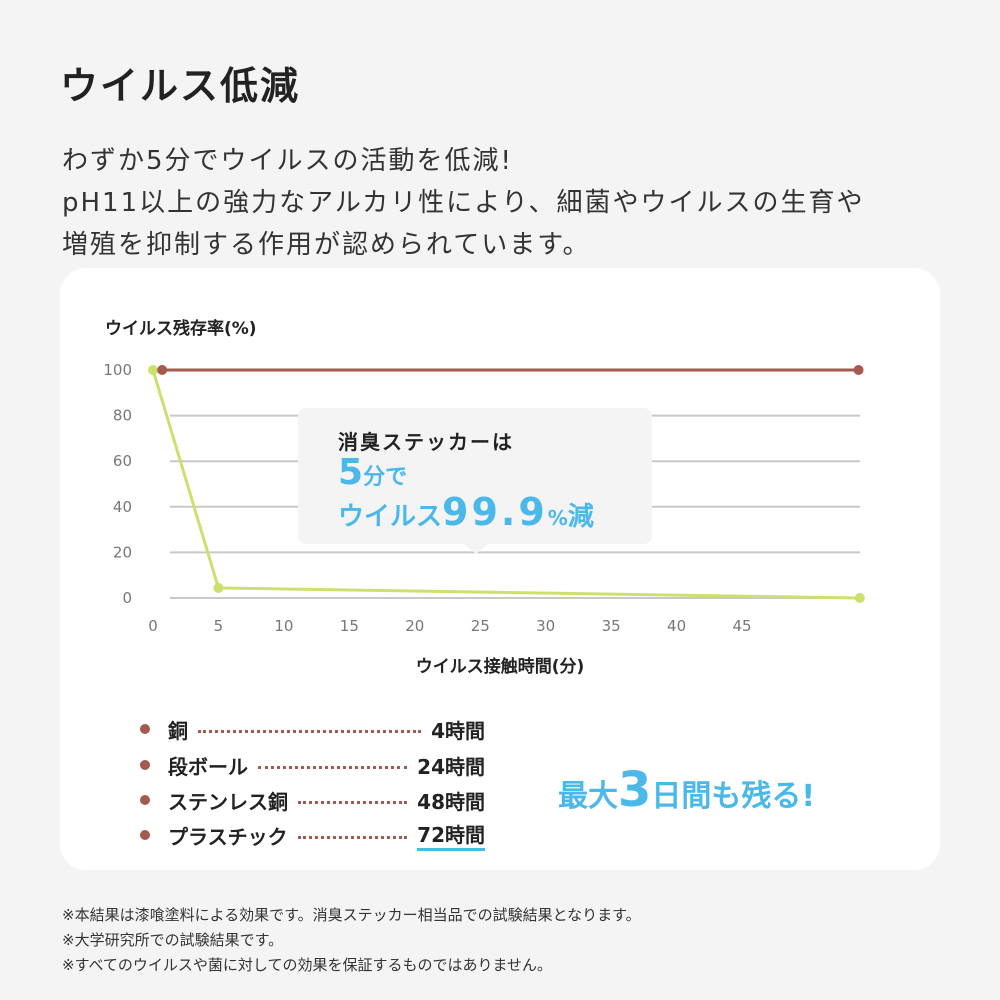 The width and height of the screenshot is (1000, 1000). What do you see at coordinates (480, 626) in the screenshot?
I see `x-tick-label: 25` at bounding box center [480, 626].